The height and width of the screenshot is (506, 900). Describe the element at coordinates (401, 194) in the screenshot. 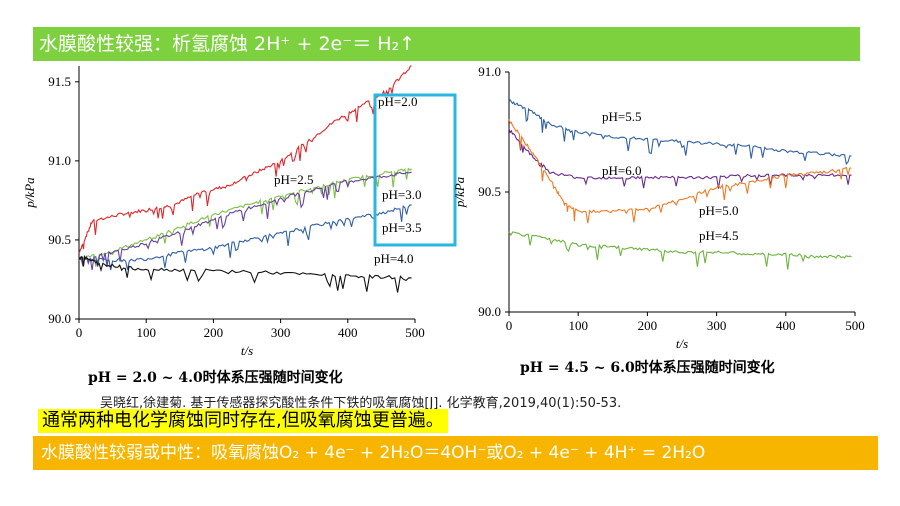

I see `series-label: pH=3.0` at that location.